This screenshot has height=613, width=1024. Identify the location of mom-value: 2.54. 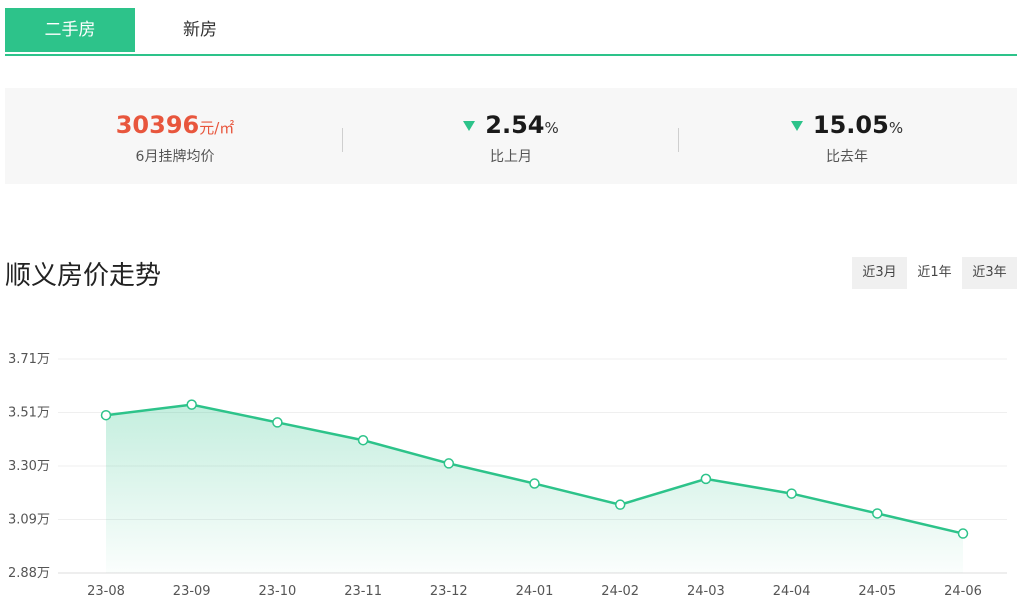
(515, 125).